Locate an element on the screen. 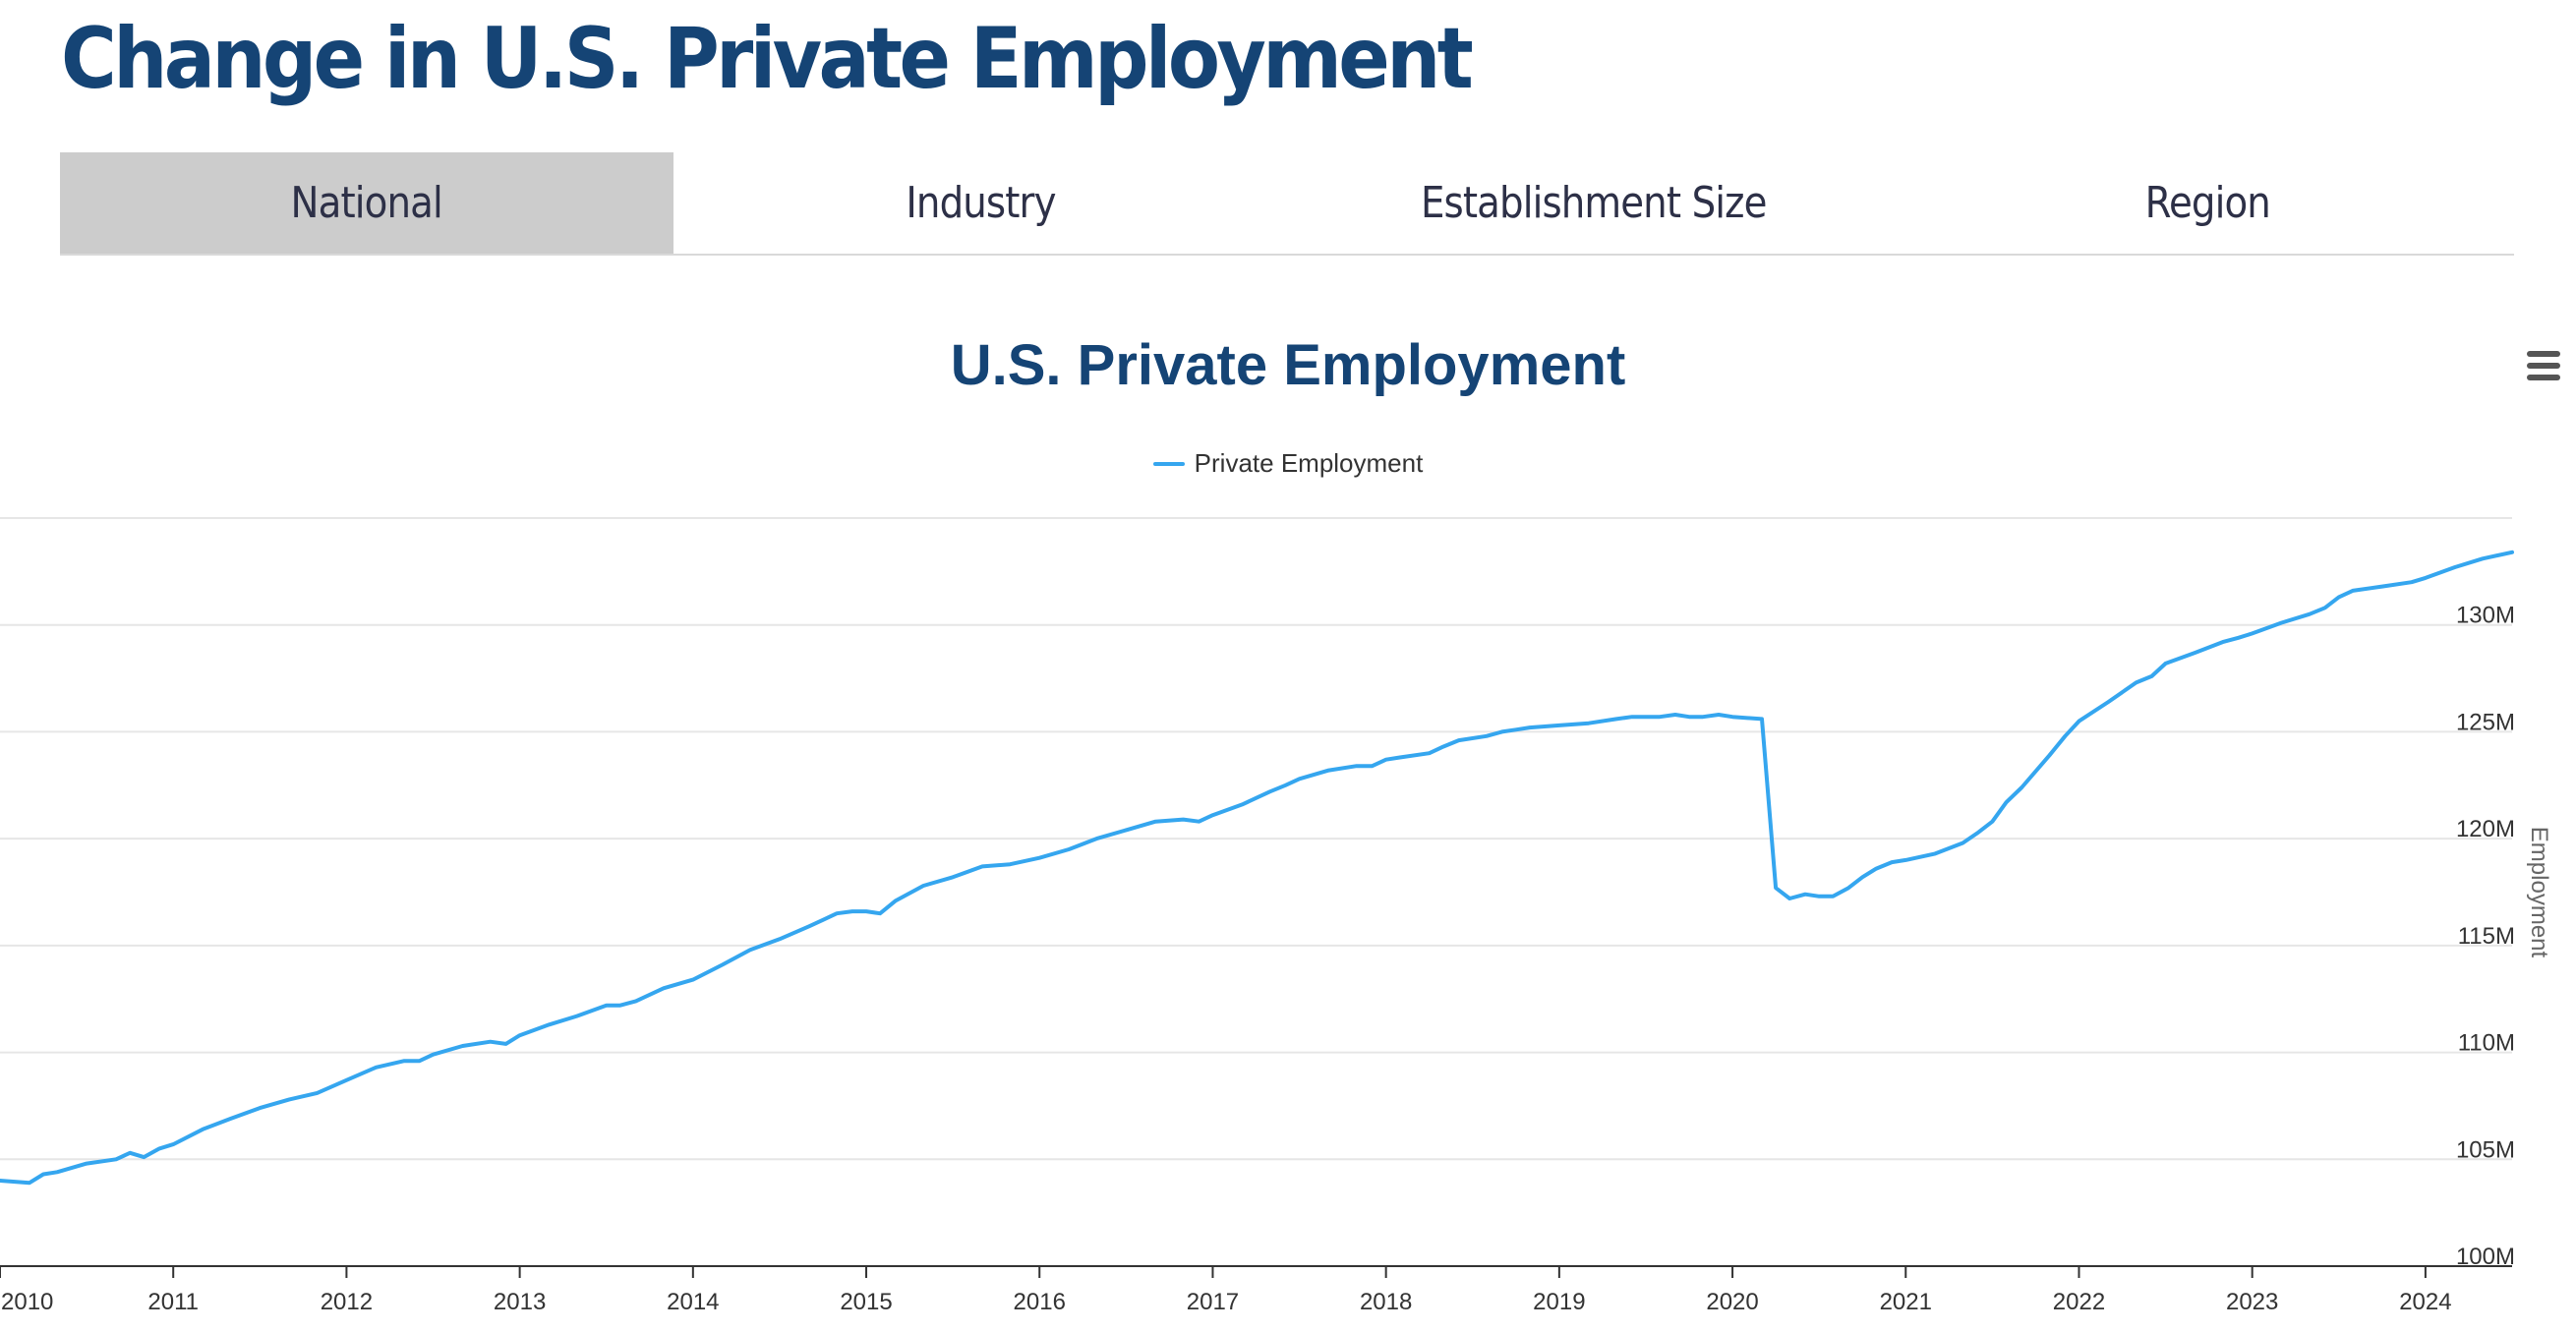 The height and width of the screenshot is (1333, 2576). tab-industry-label: Industry is located at coordinates (980, 203).